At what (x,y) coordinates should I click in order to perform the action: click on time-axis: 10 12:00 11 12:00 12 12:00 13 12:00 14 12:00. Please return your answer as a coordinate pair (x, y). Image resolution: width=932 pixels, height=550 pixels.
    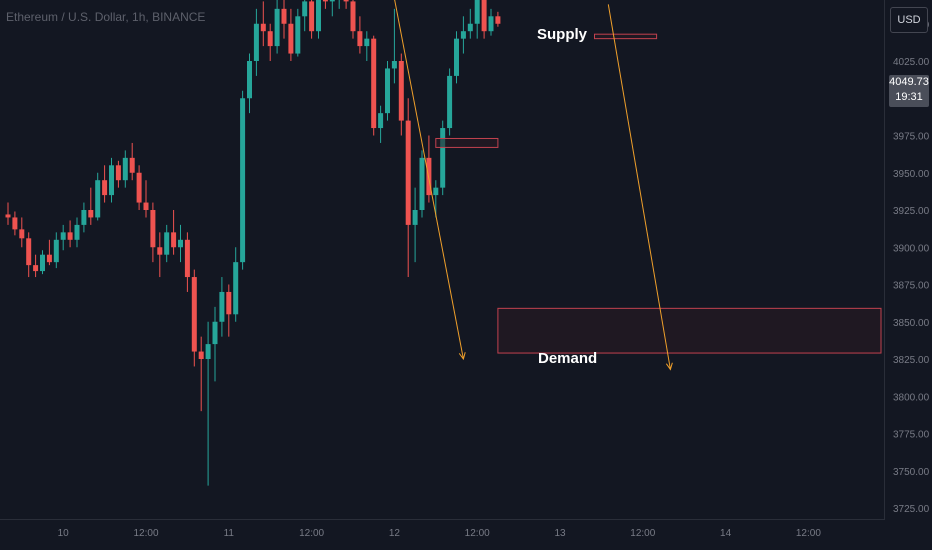
    Looking at the image, I should click on (440, 533).